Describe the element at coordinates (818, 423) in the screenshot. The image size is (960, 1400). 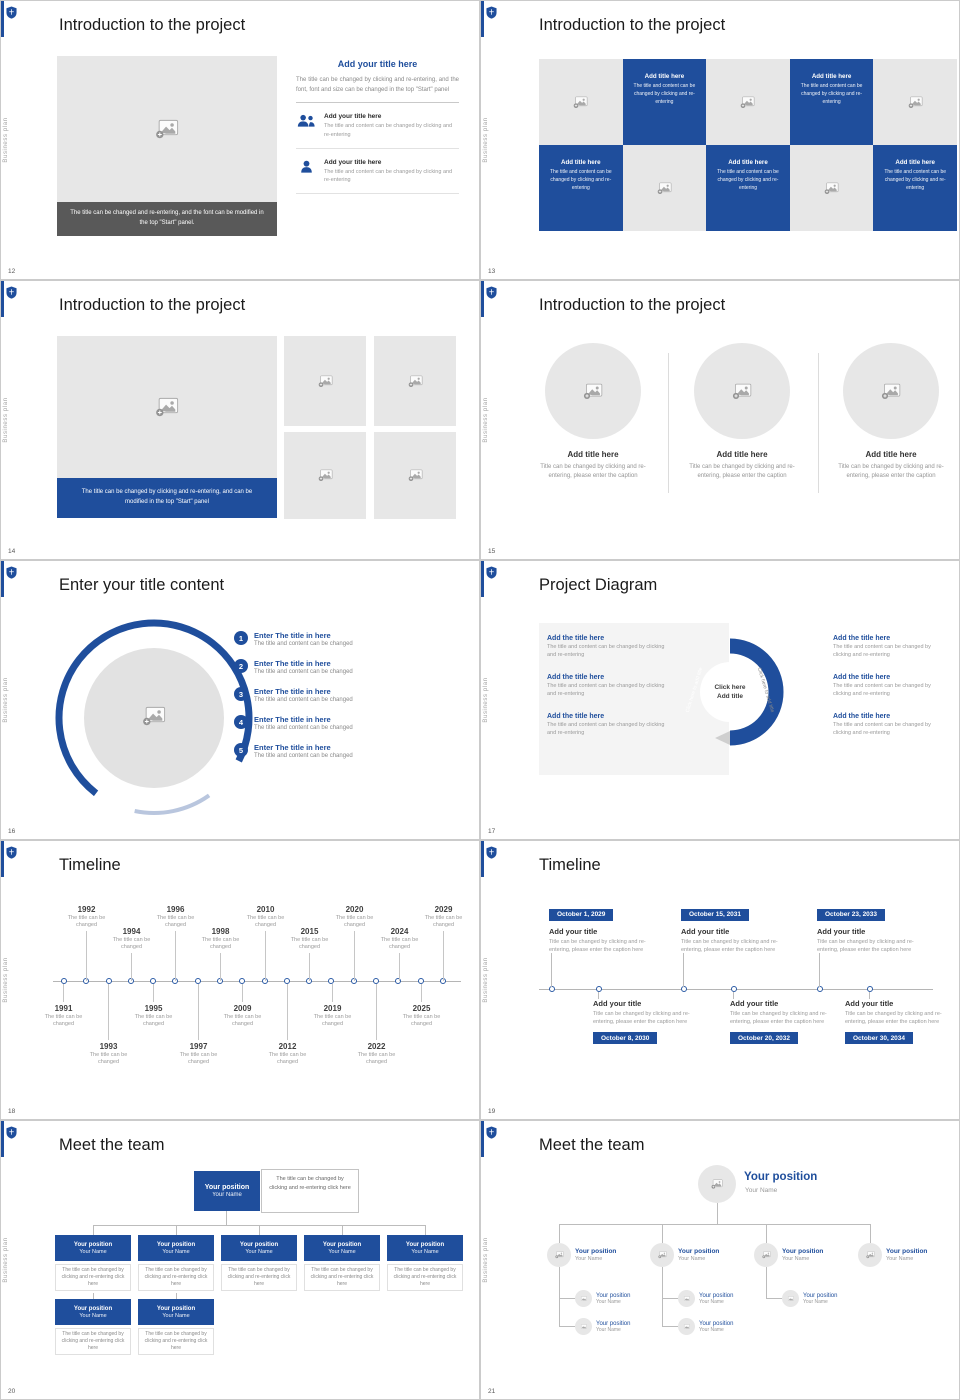
I see `divider` at that location.